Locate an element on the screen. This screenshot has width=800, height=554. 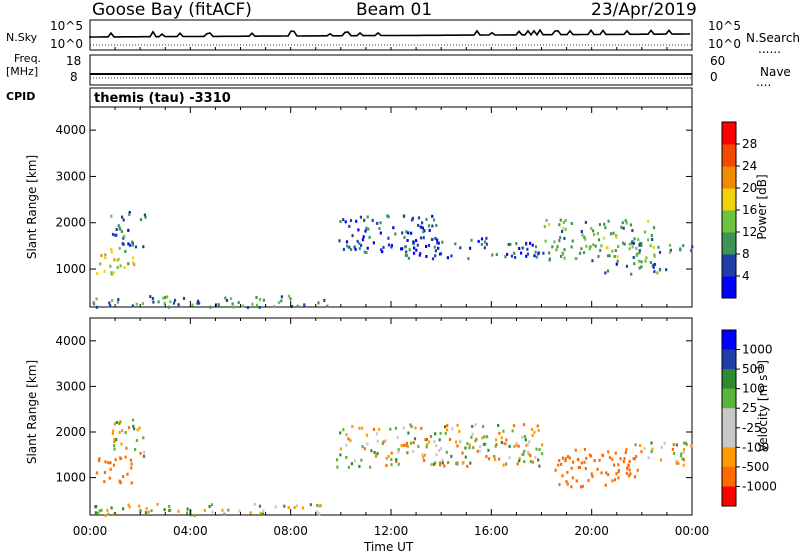
velocity-colorbar-tick-label: 100 is located at coordinates (753, 389).